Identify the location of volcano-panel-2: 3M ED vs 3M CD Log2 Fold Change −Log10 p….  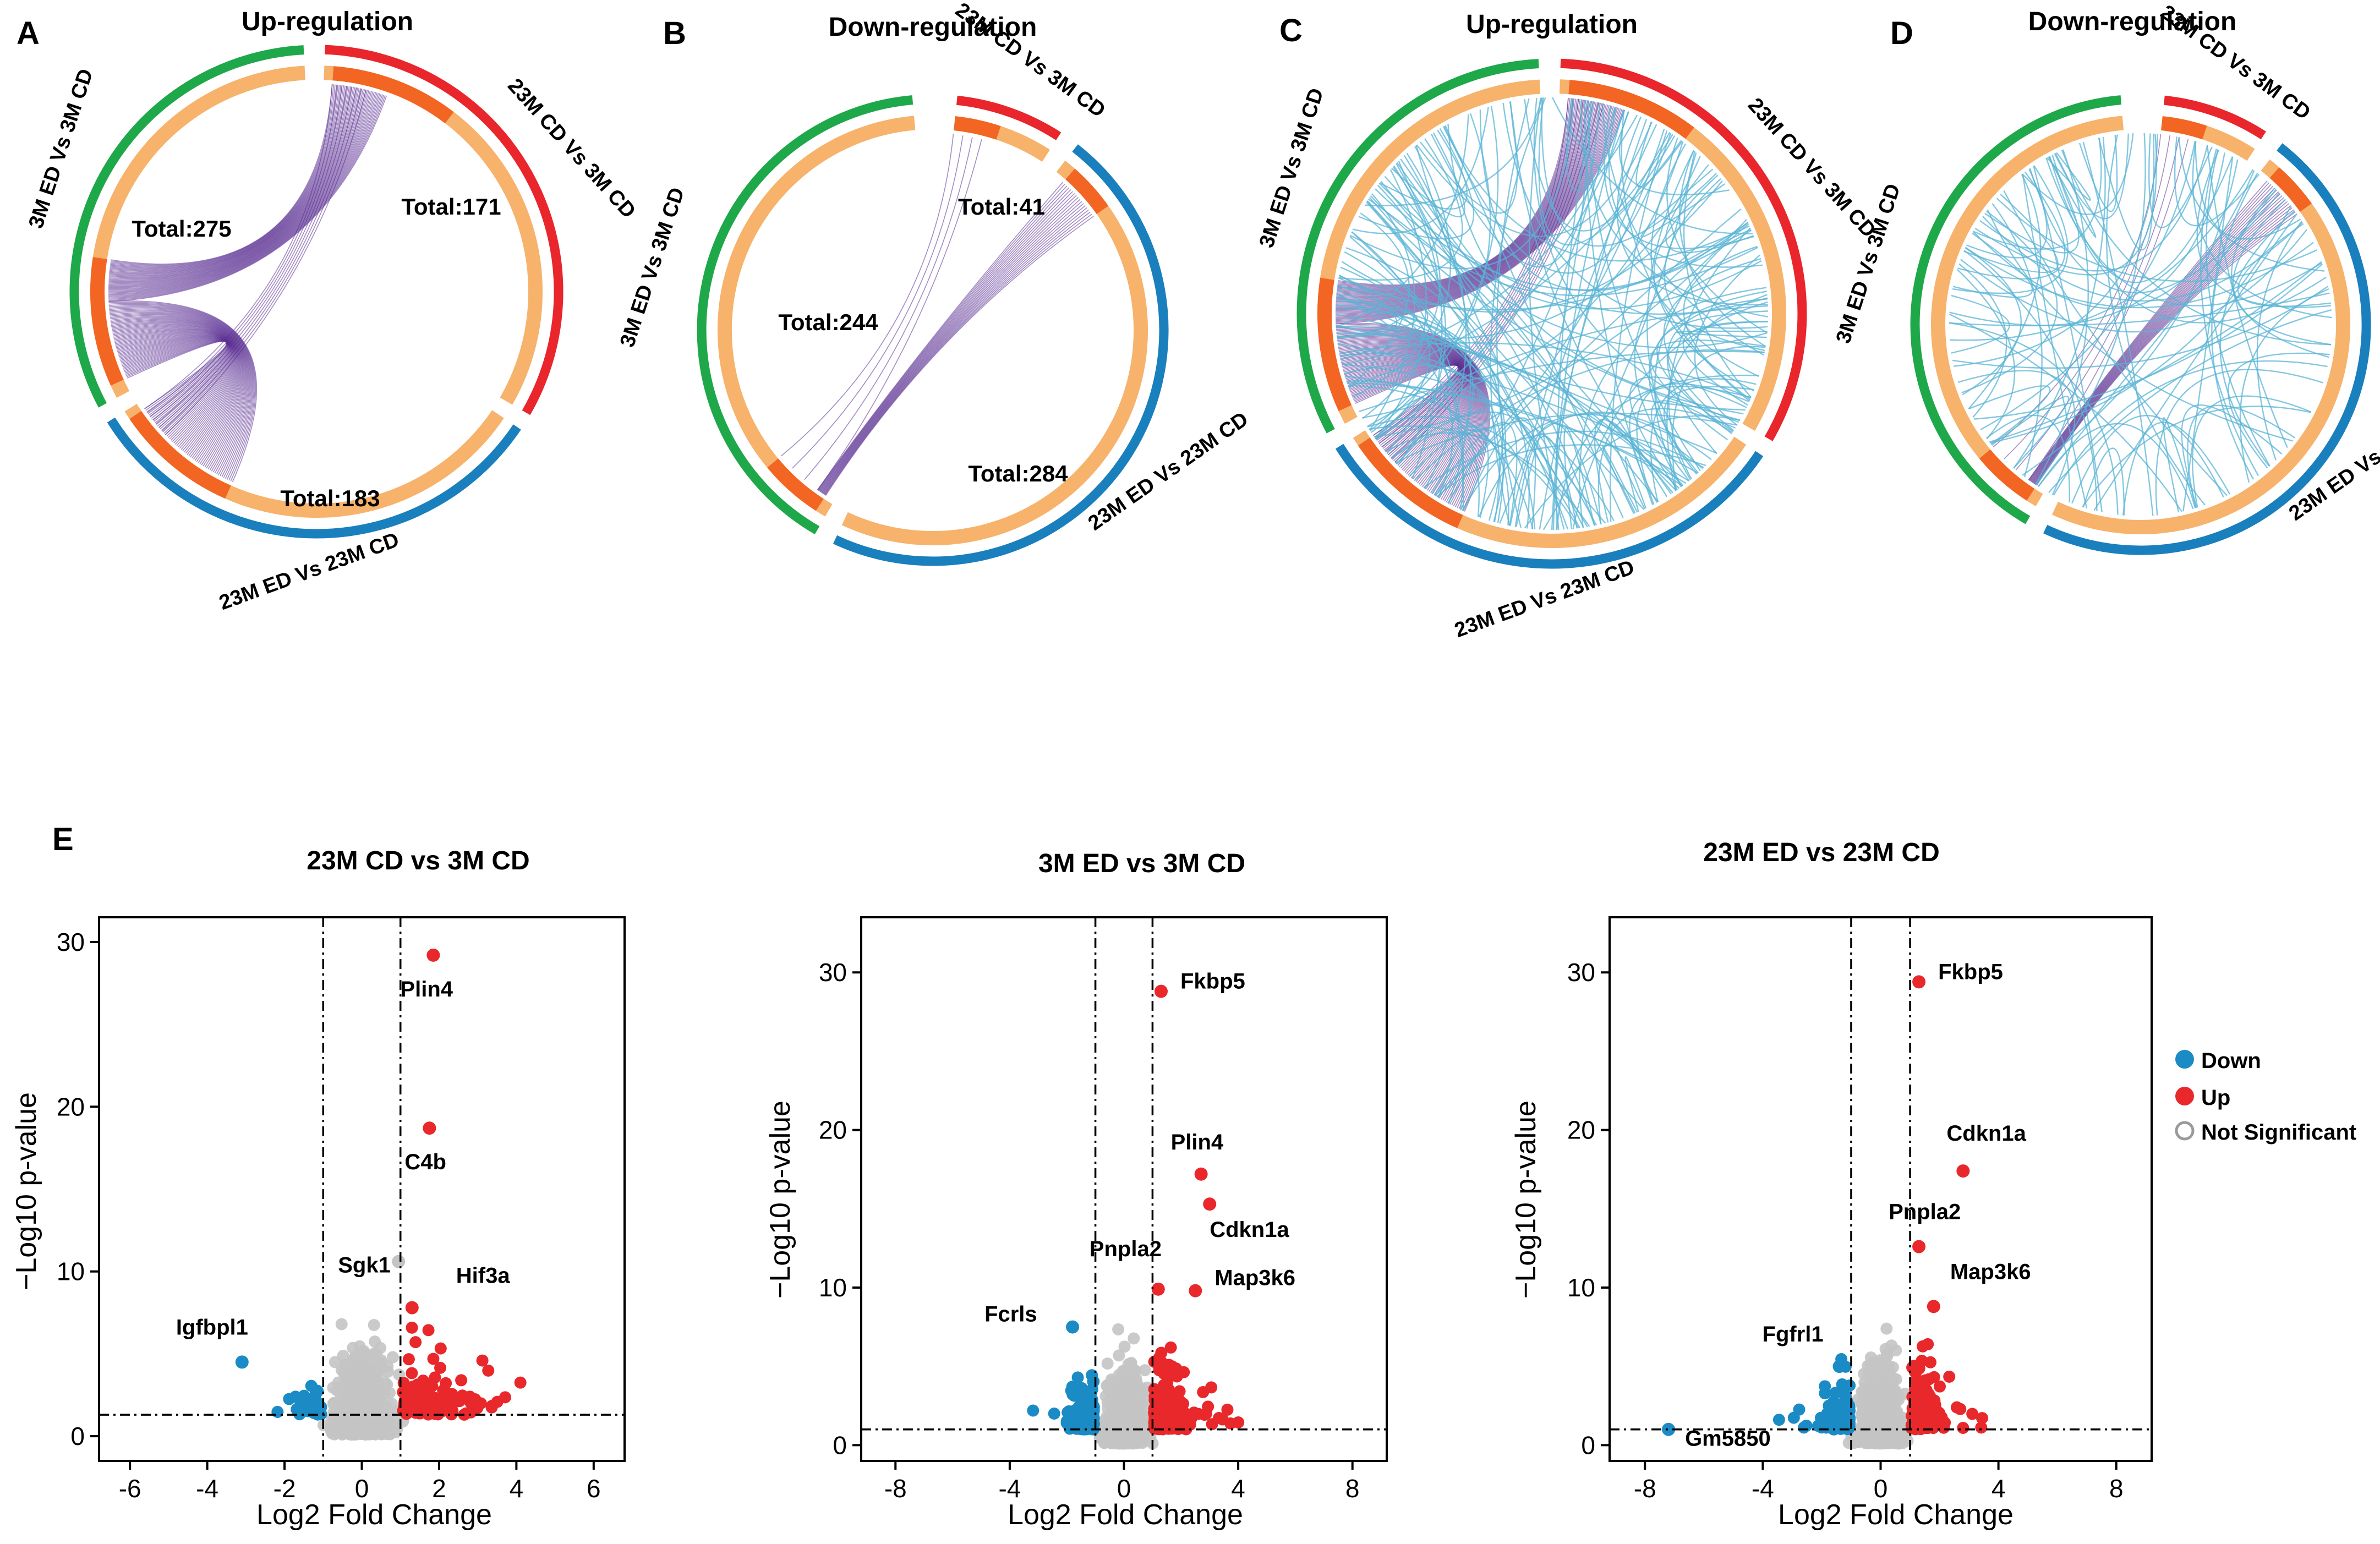
(1076, 1190).